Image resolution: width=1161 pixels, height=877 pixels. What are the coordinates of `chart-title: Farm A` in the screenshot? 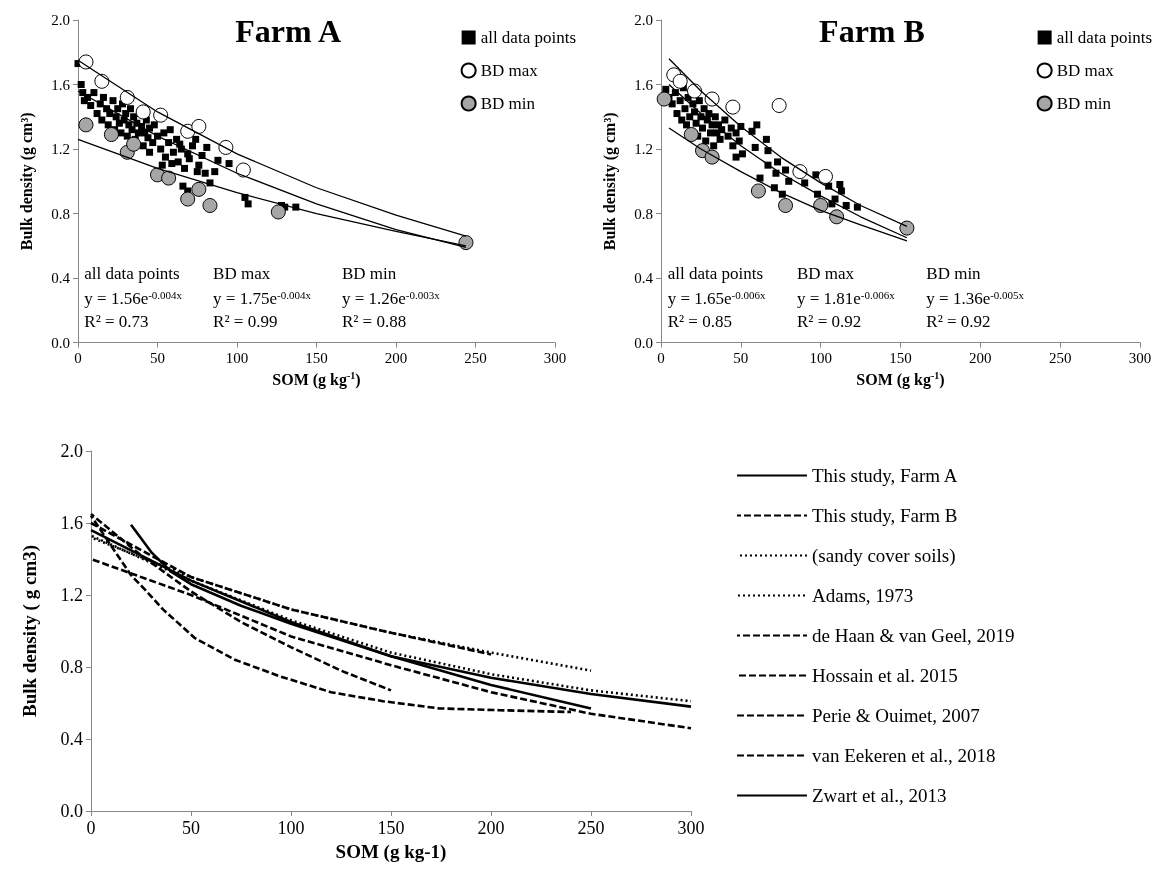 It's located at (288, 31).